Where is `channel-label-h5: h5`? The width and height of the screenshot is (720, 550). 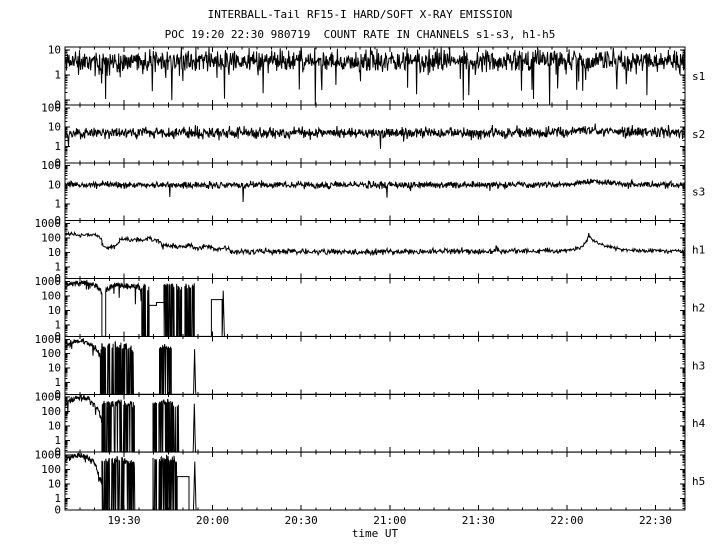
channel-label-h5: h5 is located at coordinates (698, 481).